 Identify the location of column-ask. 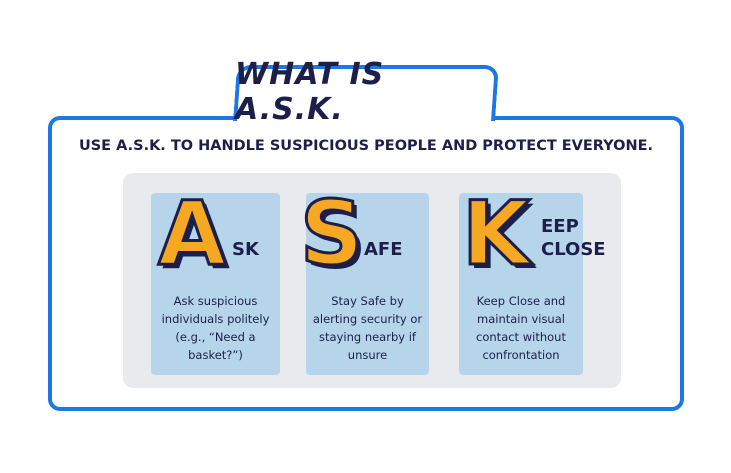
(215, 284).